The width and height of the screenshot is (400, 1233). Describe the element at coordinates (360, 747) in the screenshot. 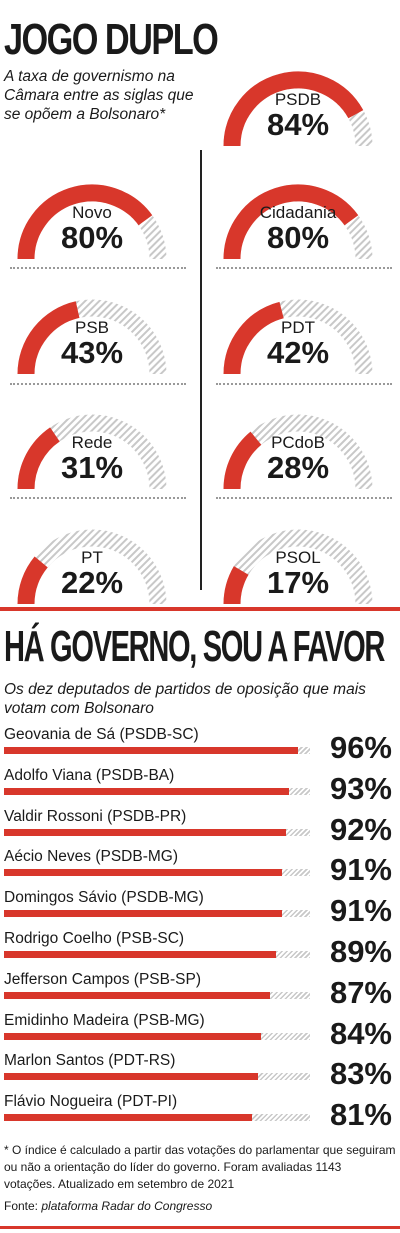

I see `bar-value-label: 96%` at that location.